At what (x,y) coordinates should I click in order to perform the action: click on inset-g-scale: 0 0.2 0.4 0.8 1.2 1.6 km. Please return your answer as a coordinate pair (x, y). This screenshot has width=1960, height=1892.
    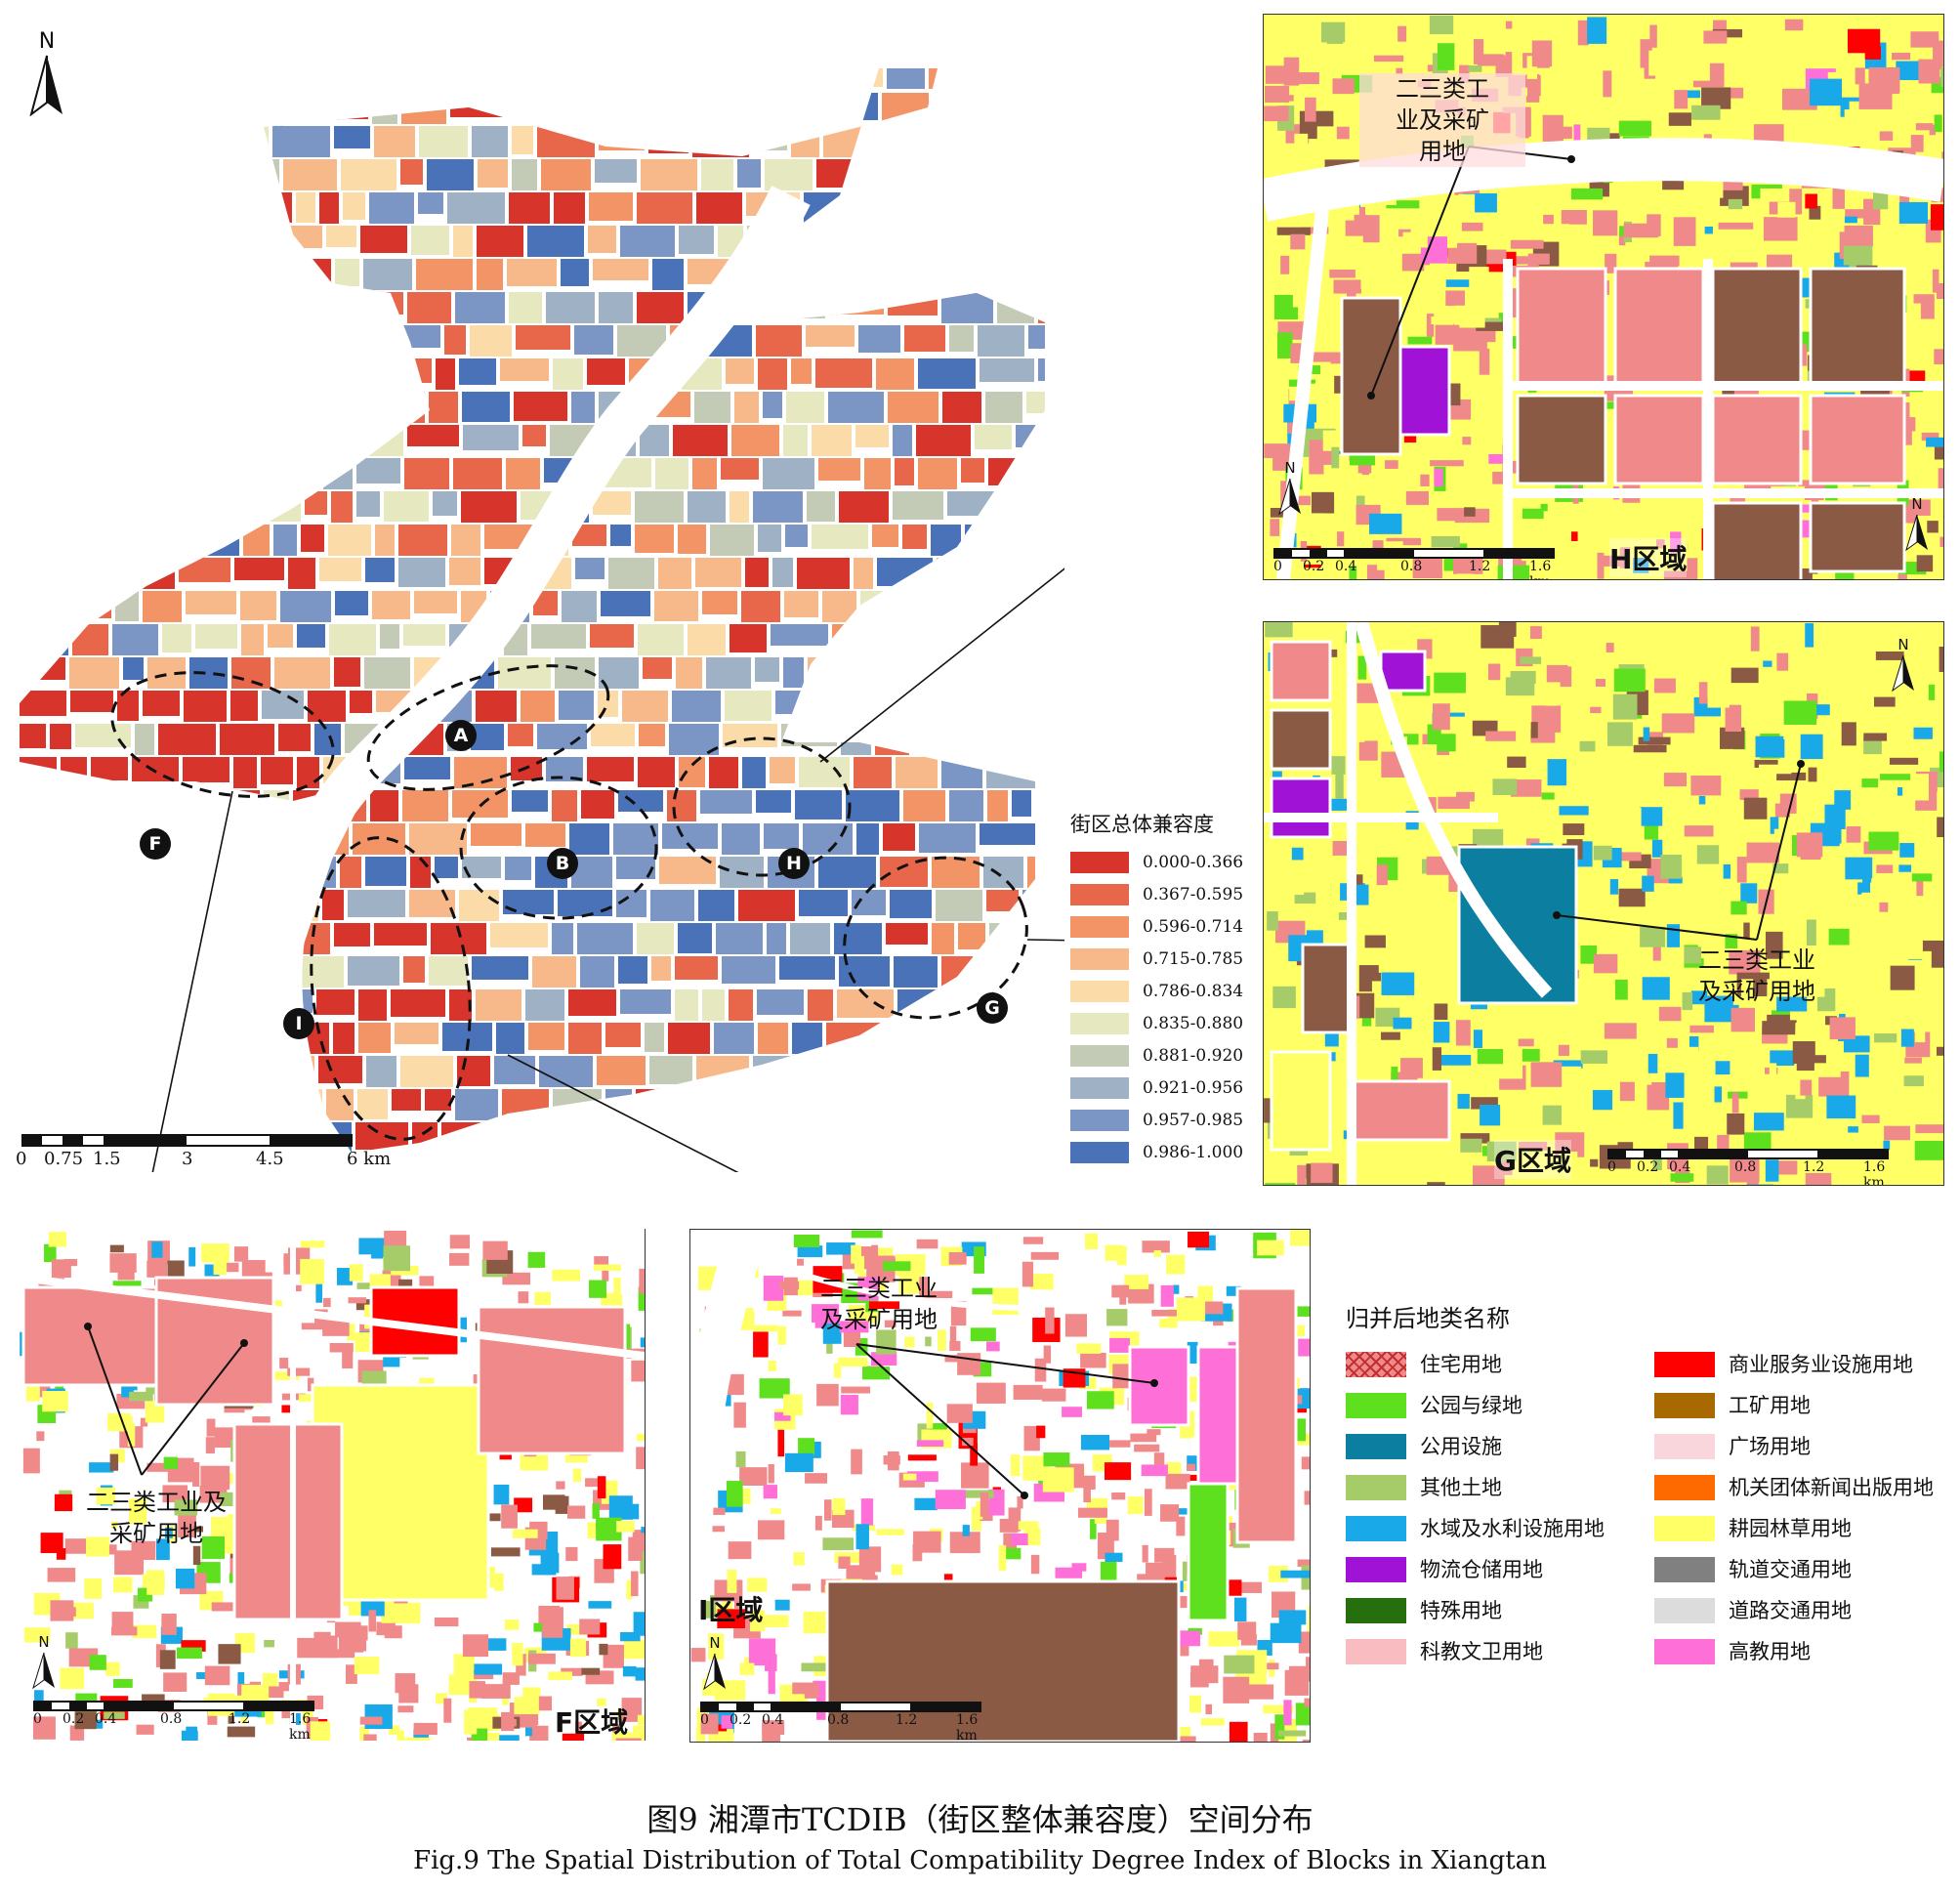
    Looking at the image, I should click on (1753, 1165).